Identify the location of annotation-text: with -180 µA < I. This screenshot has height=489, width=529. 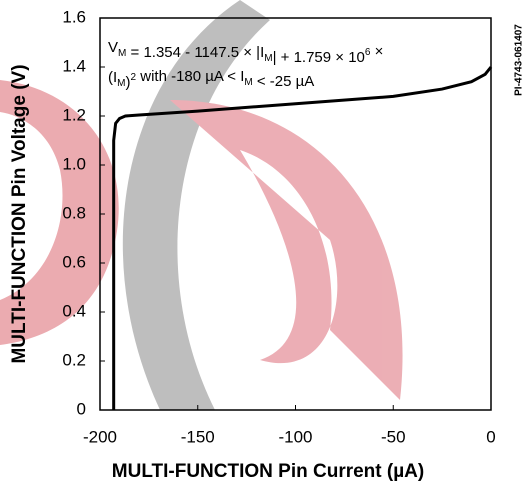
(190, 76).